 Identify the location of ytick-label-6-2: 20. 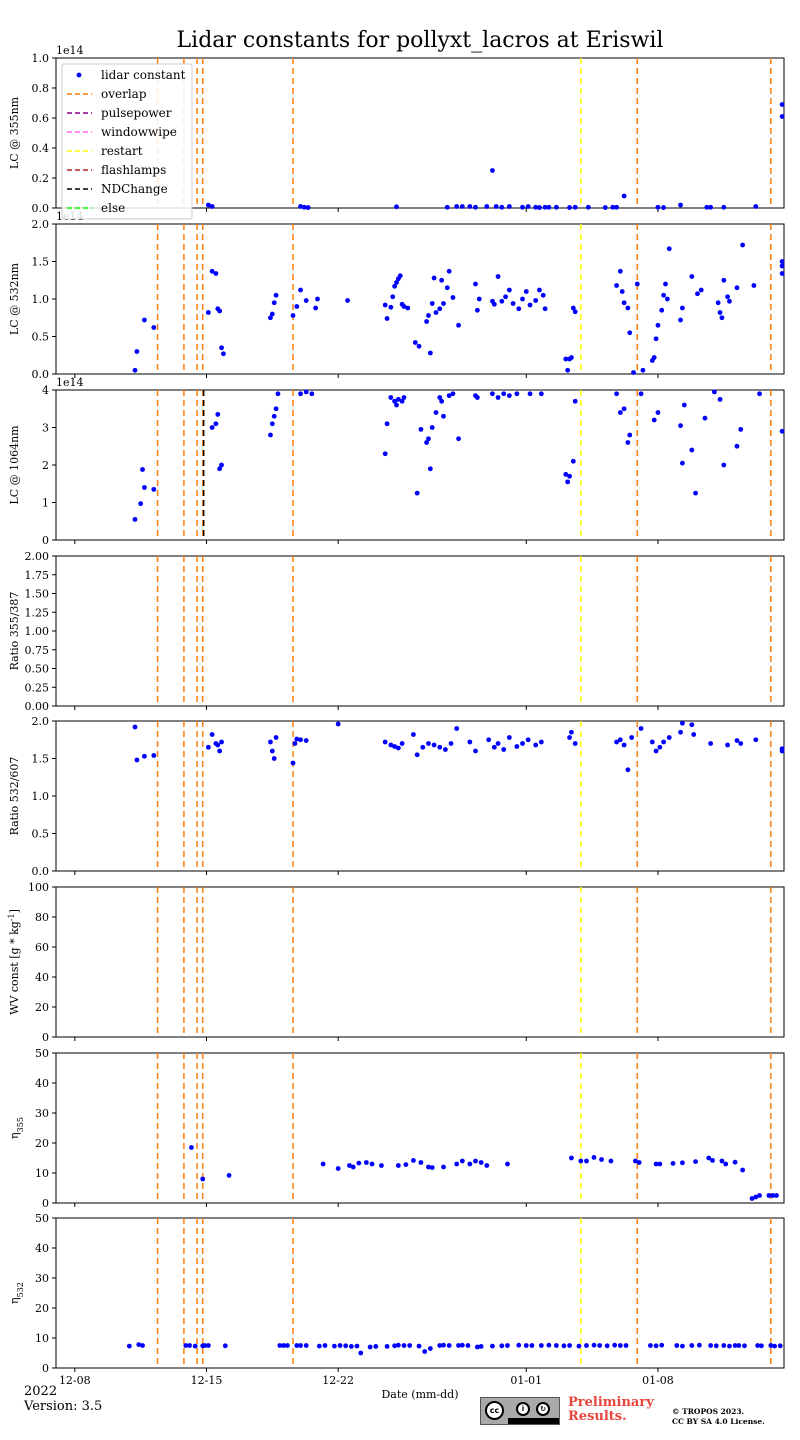
(42, 1143).